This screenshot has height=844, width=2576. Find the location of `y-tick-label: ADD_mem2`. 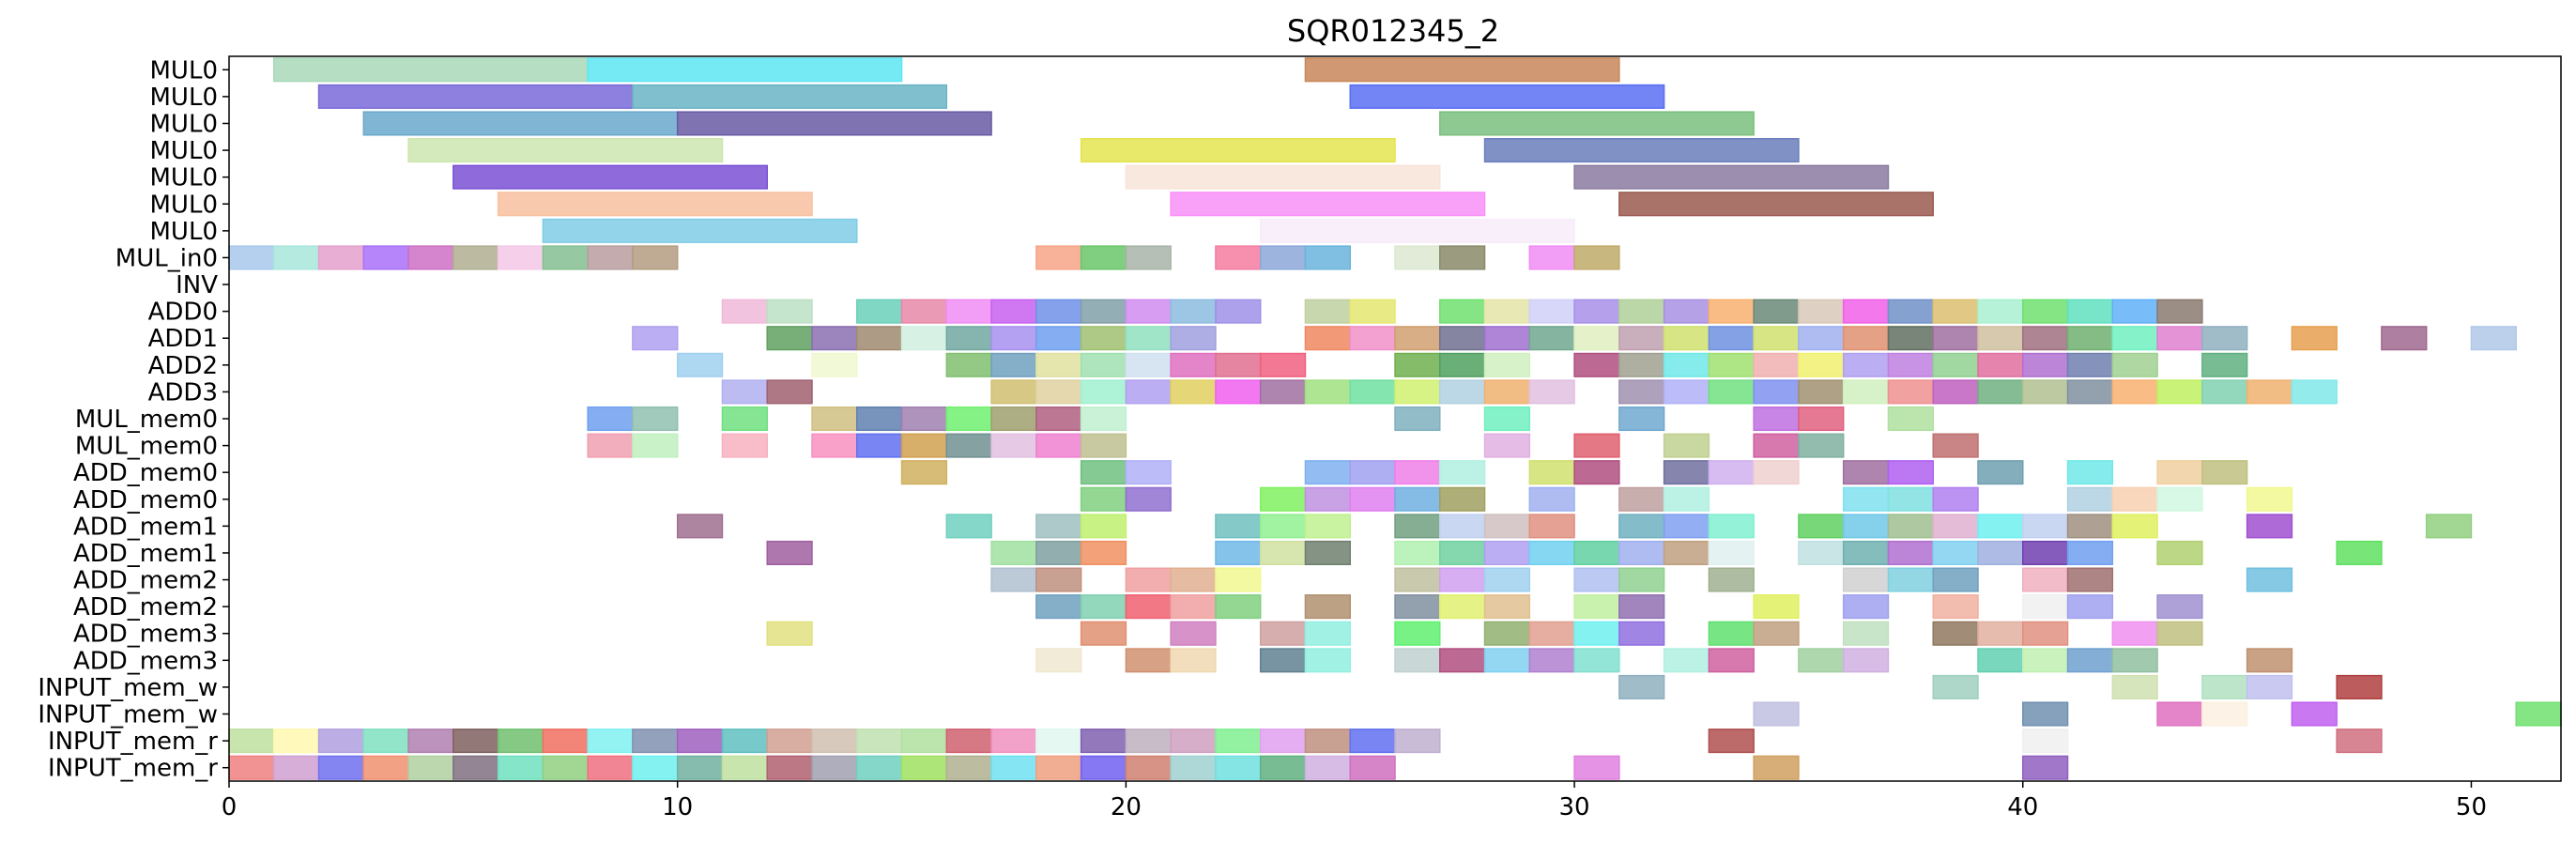

y-tick-label: ADD_mem2 is located at coordinates (146, 607).